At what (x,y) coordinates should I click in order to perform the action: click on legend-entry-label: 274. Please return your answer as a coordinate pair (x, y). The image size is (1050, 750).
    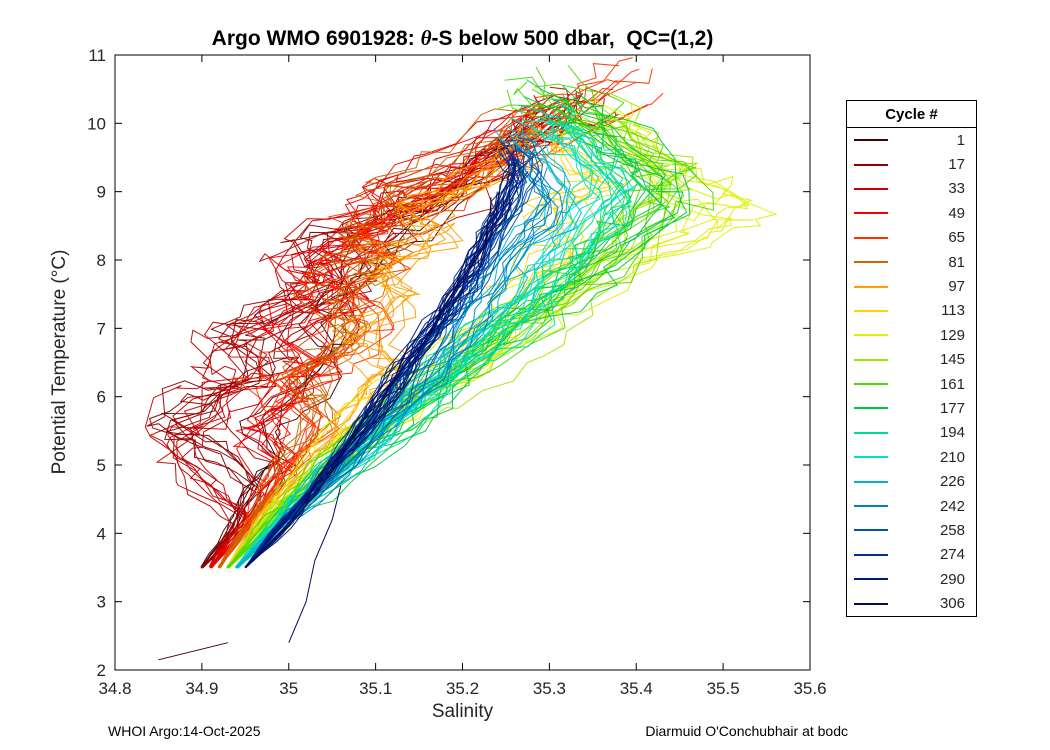
    Looking at the image, I should click on (952, 555).